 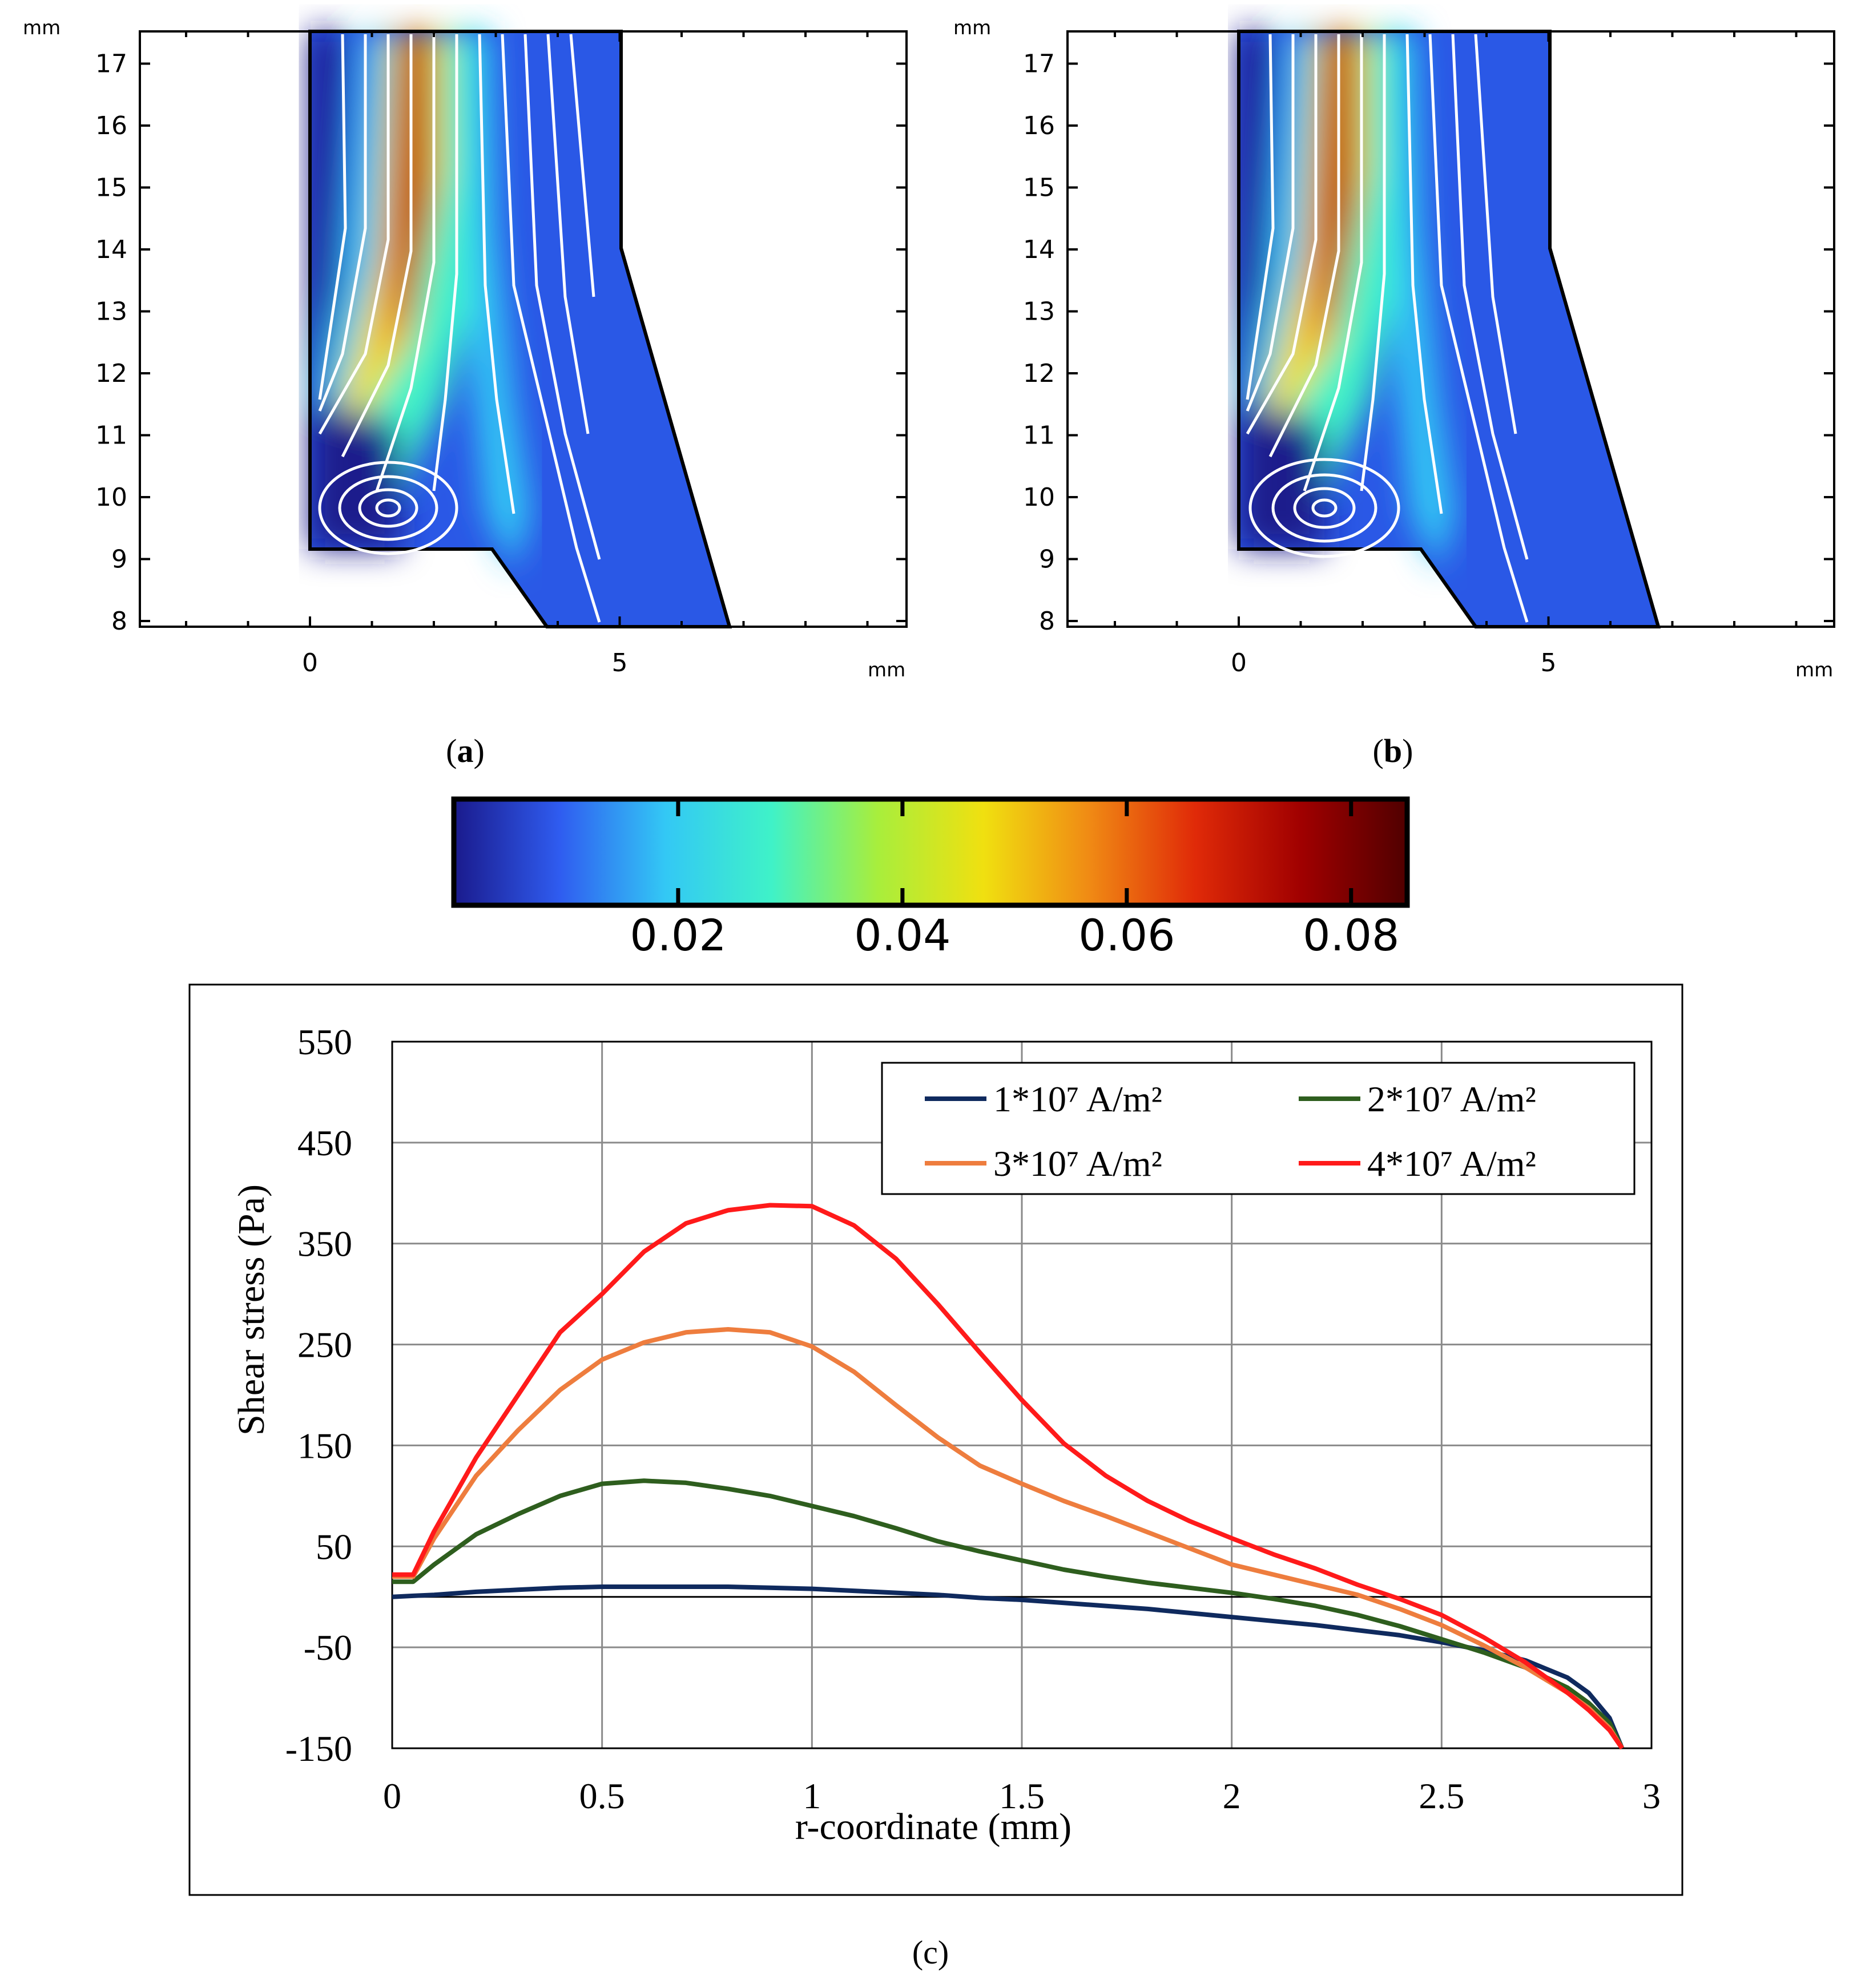 I want to click on colorbar-tick-label: 0.02, so click(x=678, y=935).